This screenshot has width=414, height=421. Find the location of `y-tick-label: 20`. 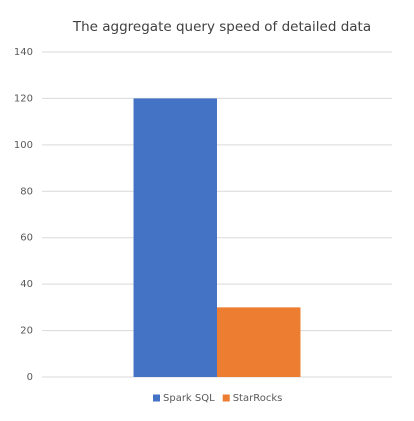

y-tick-label: 20 is located at coordinates (26, 331).